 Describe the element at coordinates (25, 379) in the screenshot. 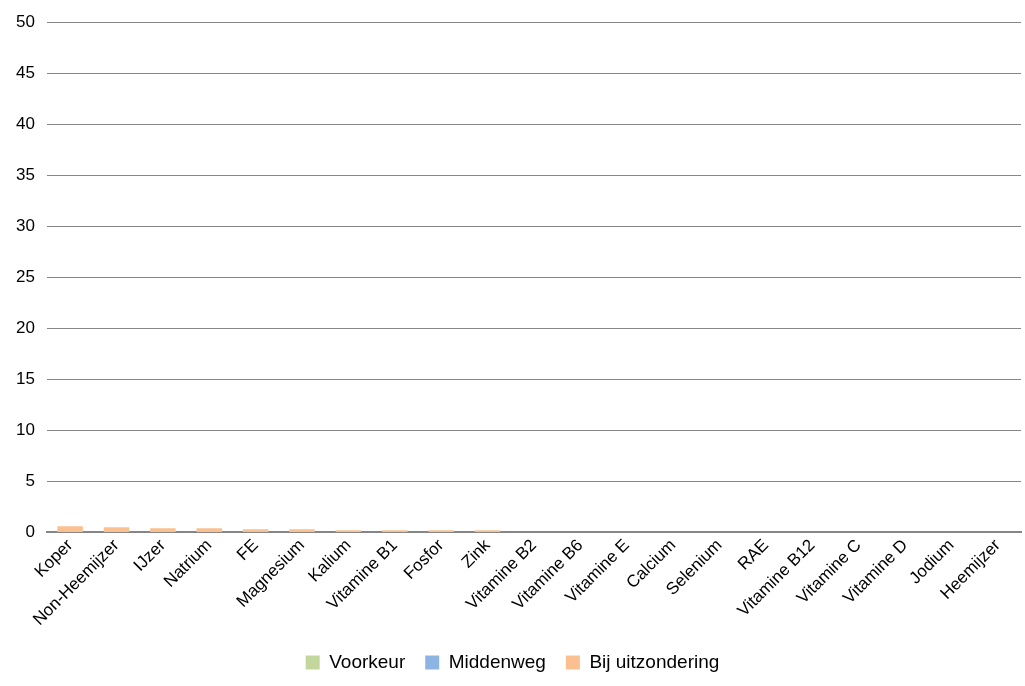

I see `y-tick-label: 15` at that location.